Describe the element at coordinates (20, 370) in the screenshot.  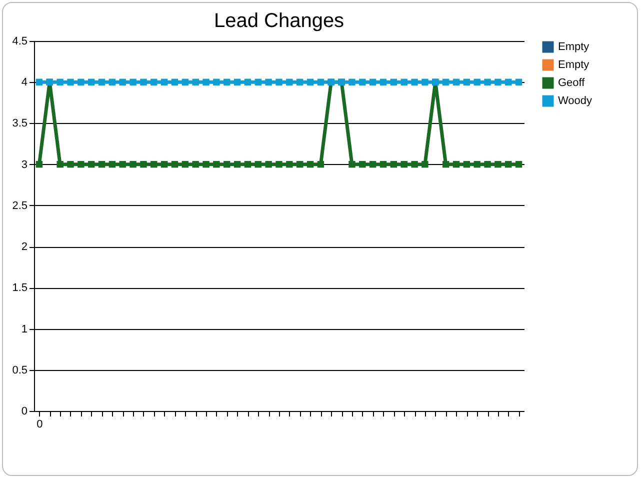
I see `y-tick-label: 0.5` at that location.